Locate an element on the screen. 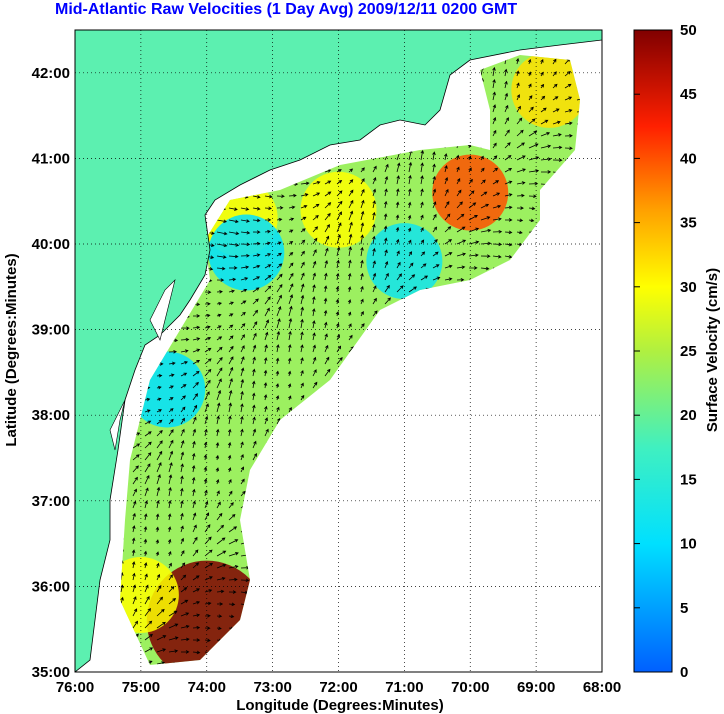  x-tick-label: 76:00 is located at coordinates (75, 687).